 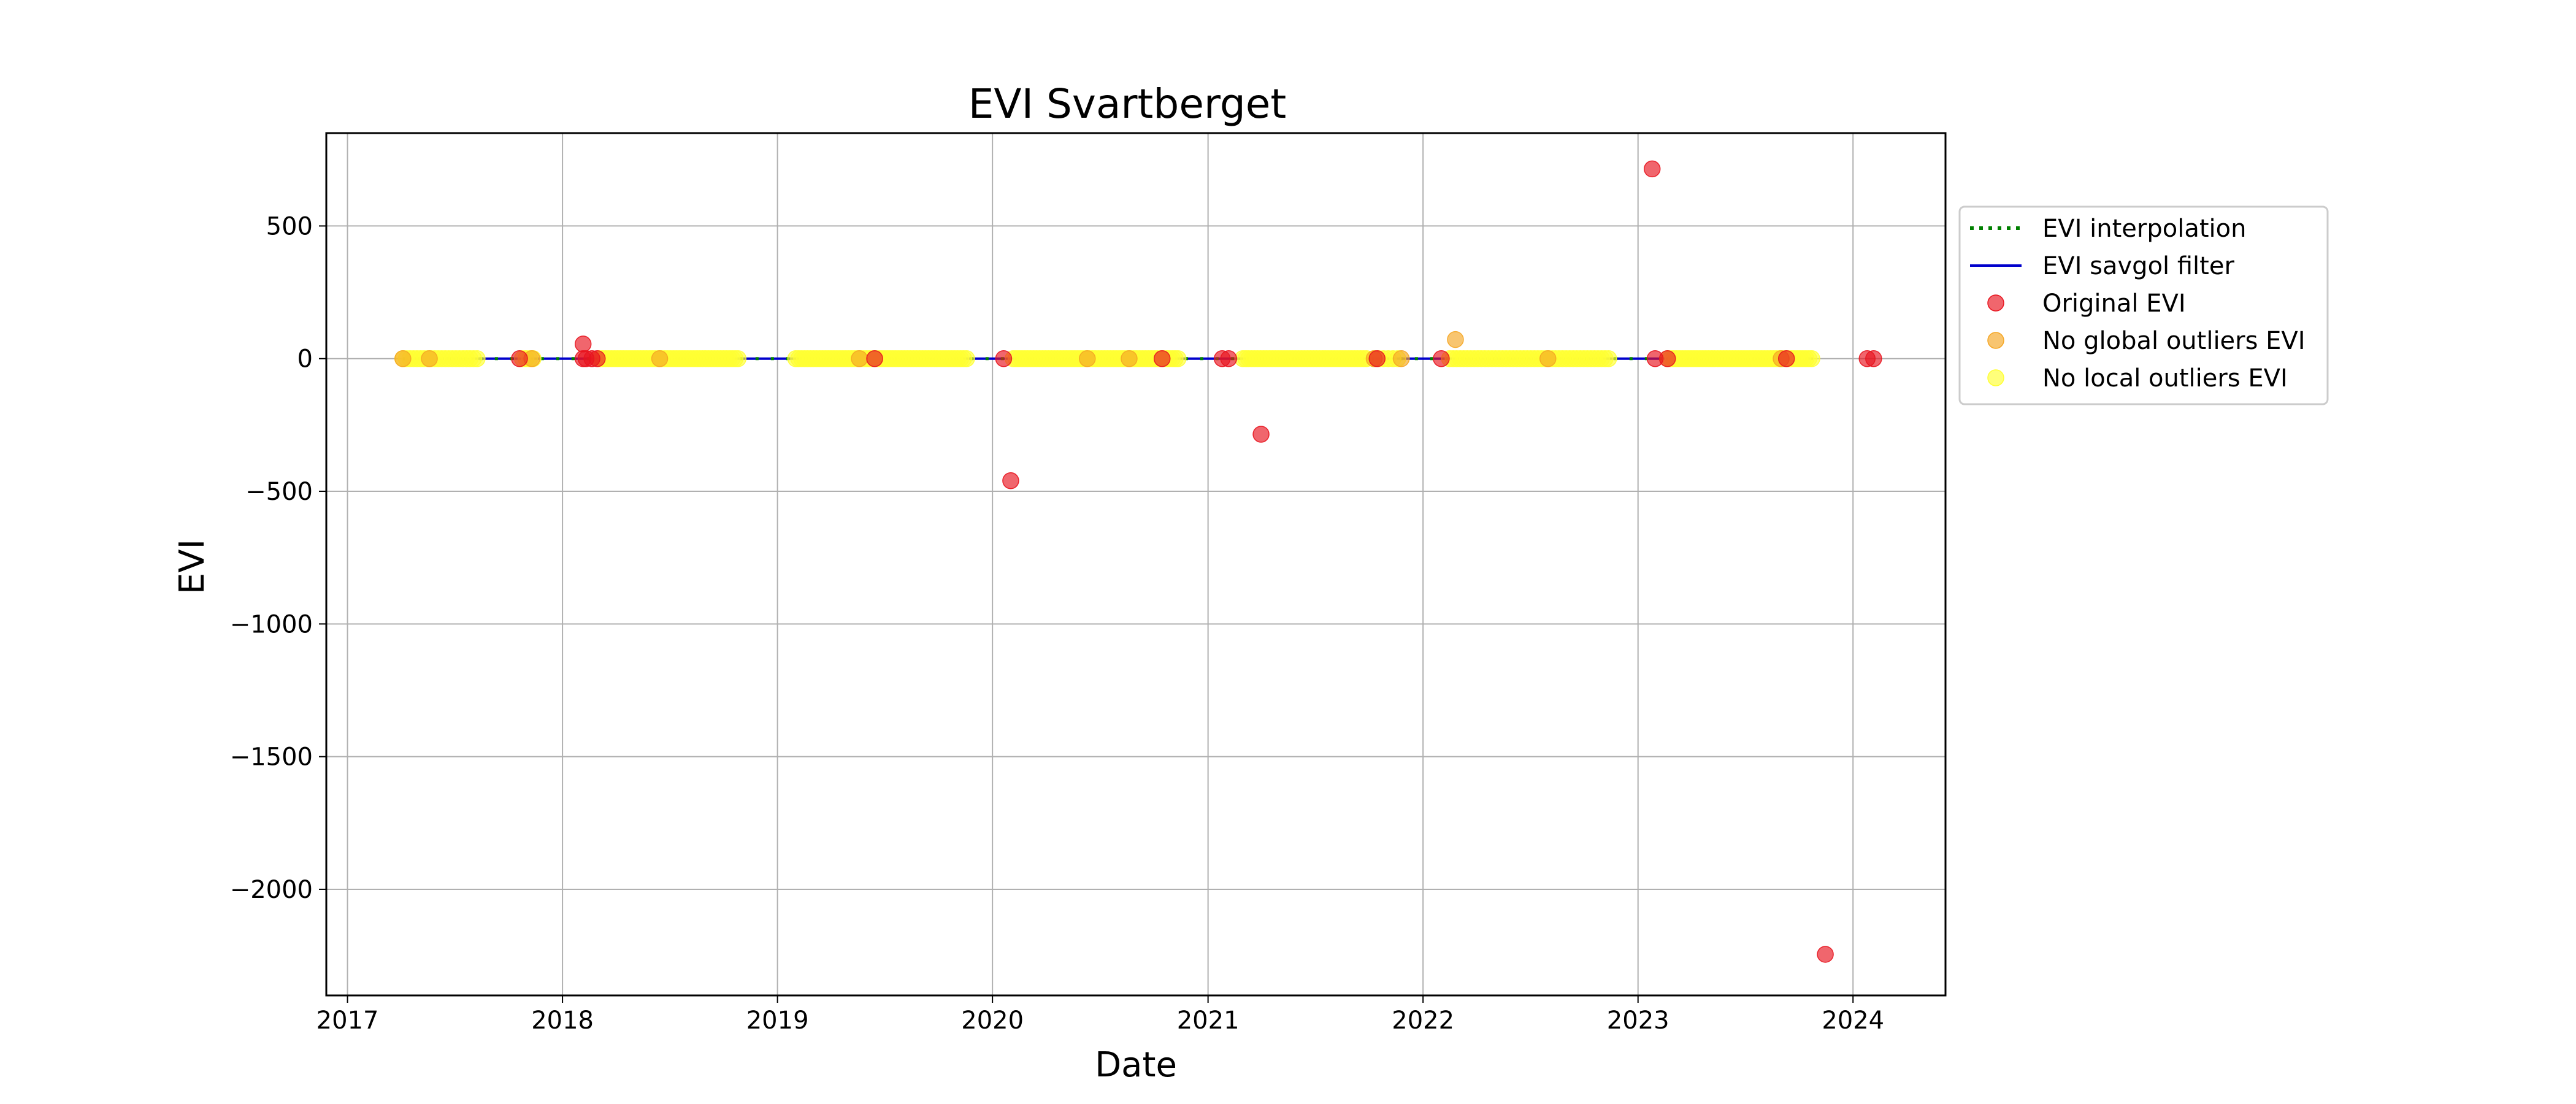 I want to click on legend-label: Original EVI, so click(x=2114, y=303).